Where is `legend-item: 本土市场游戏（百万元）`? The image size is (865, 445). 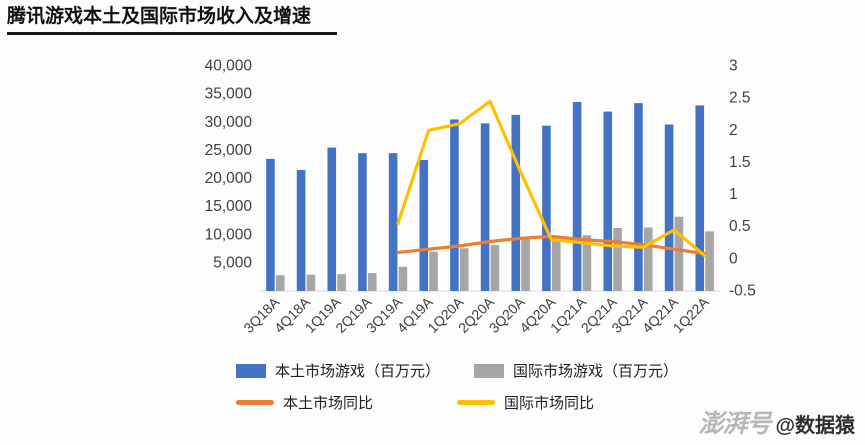
legend-item: 本土市场游戏（百万元） is located at coordinates (338, 370).